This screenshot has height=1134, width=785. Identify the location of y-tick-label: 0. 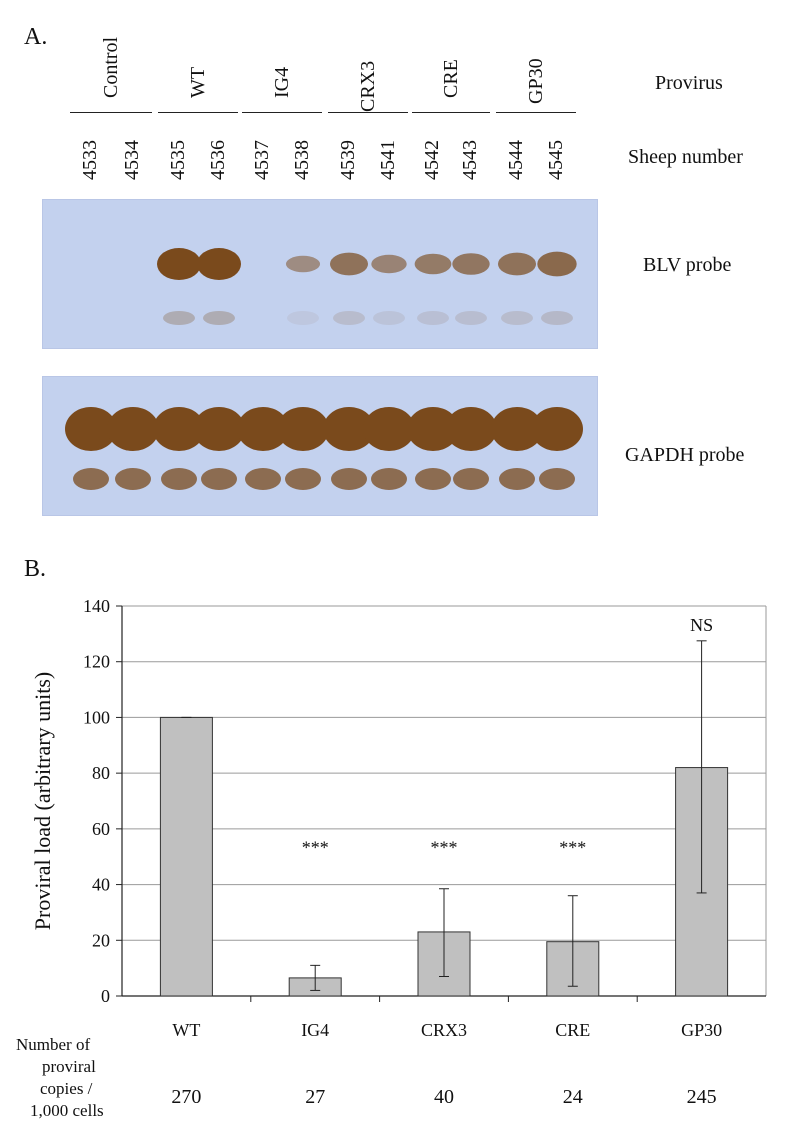
(105, 996).